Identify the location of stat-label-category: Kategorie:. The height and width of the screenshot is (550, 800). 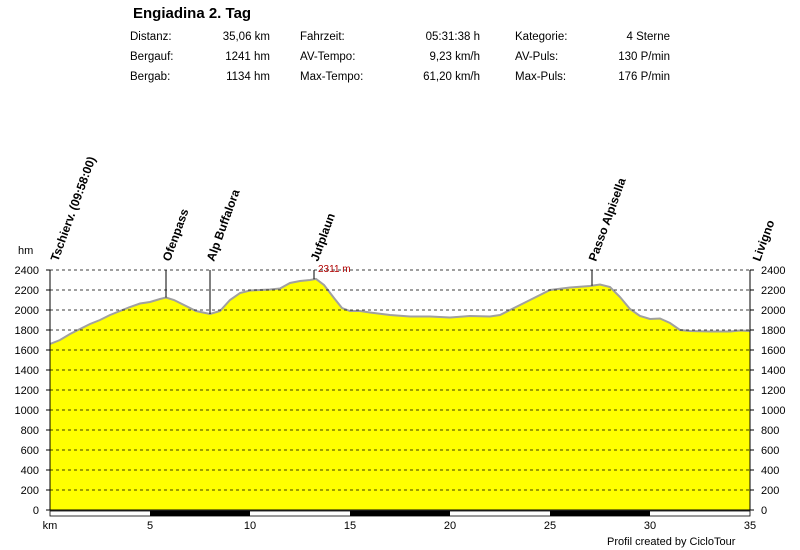
(541, 37).